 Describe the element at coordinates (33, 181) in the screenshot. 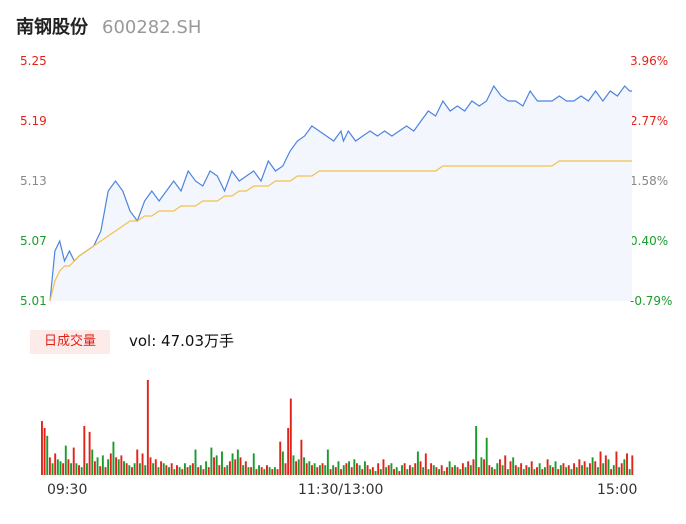

I see `price-tick-label: 5.13` at that location.